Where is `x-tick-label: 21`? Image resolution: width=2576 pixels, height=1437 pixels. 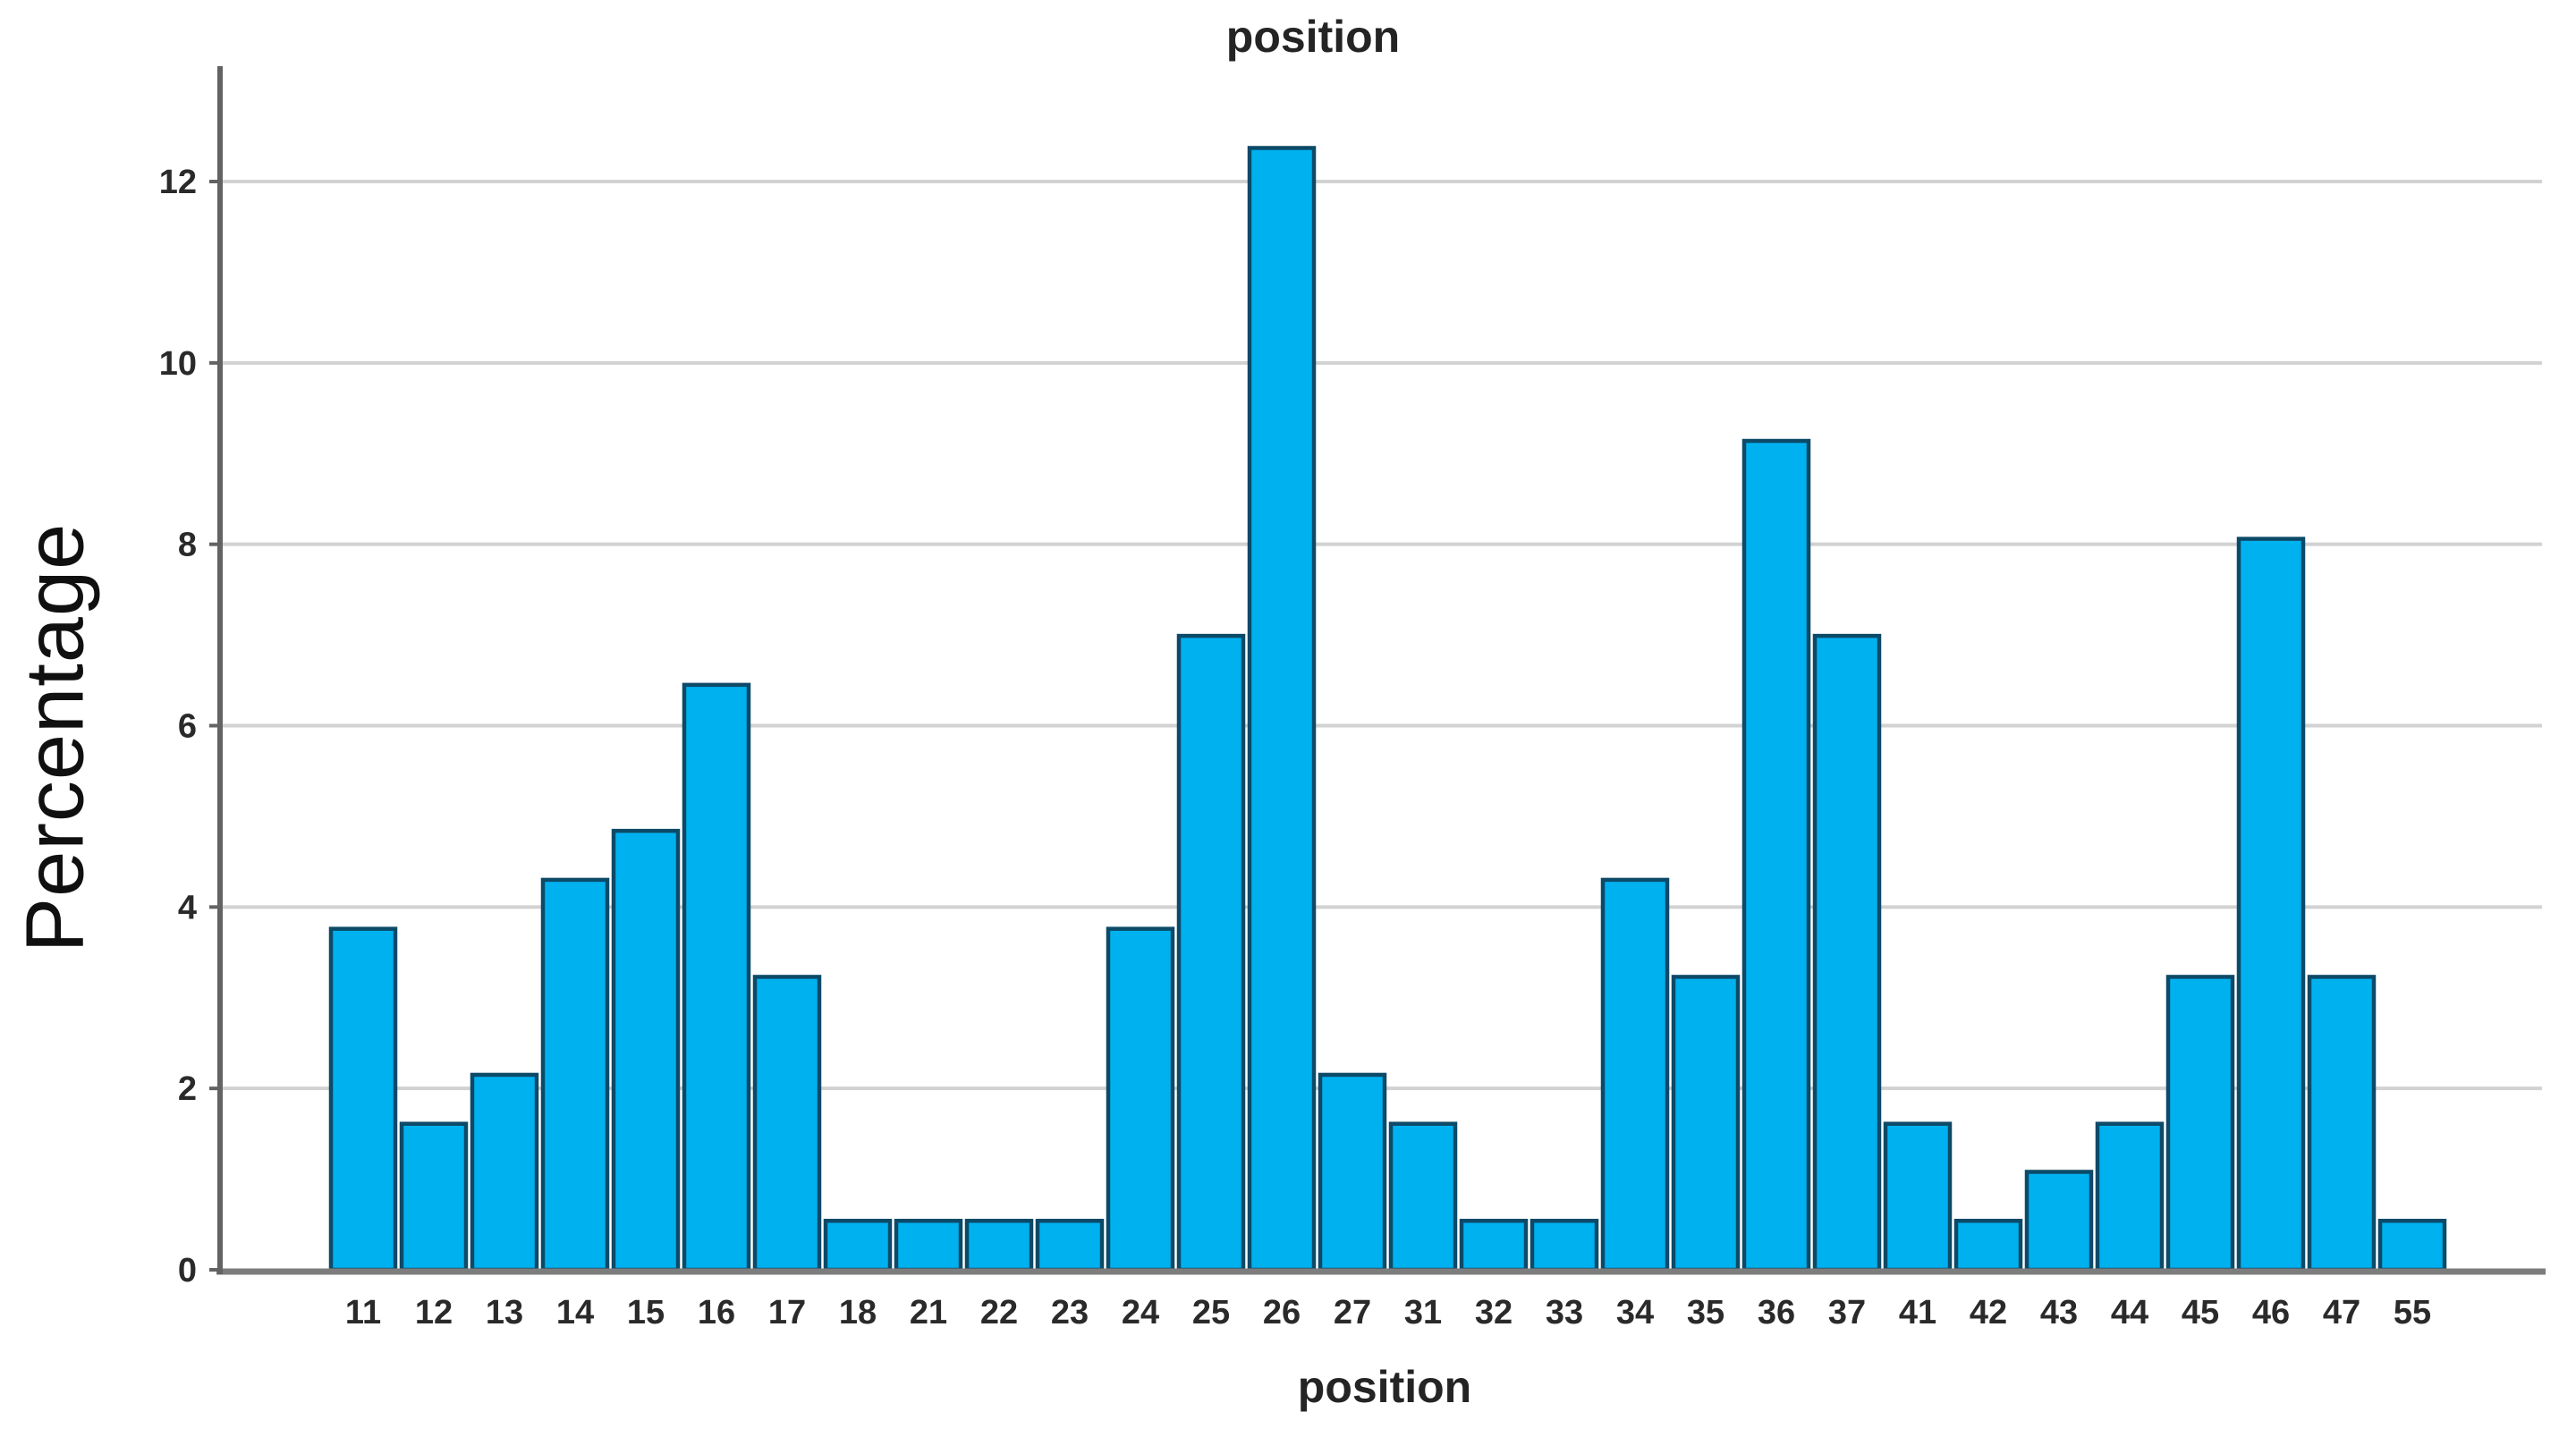
x-tick-label: 21 is located at coordinates (928, 1313).